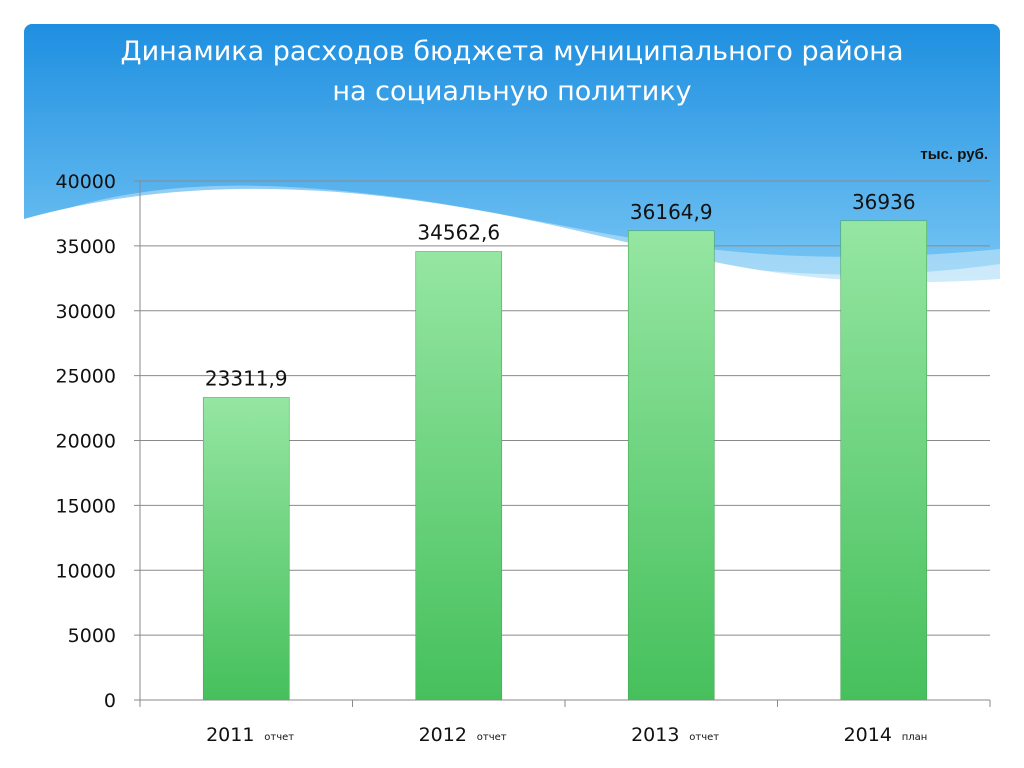 The image size is (1024, 768). What do you see at coordinates (86, 442) in the screenshot?
I see `y-tick-label: 20000` at bounding box center [86, 442].